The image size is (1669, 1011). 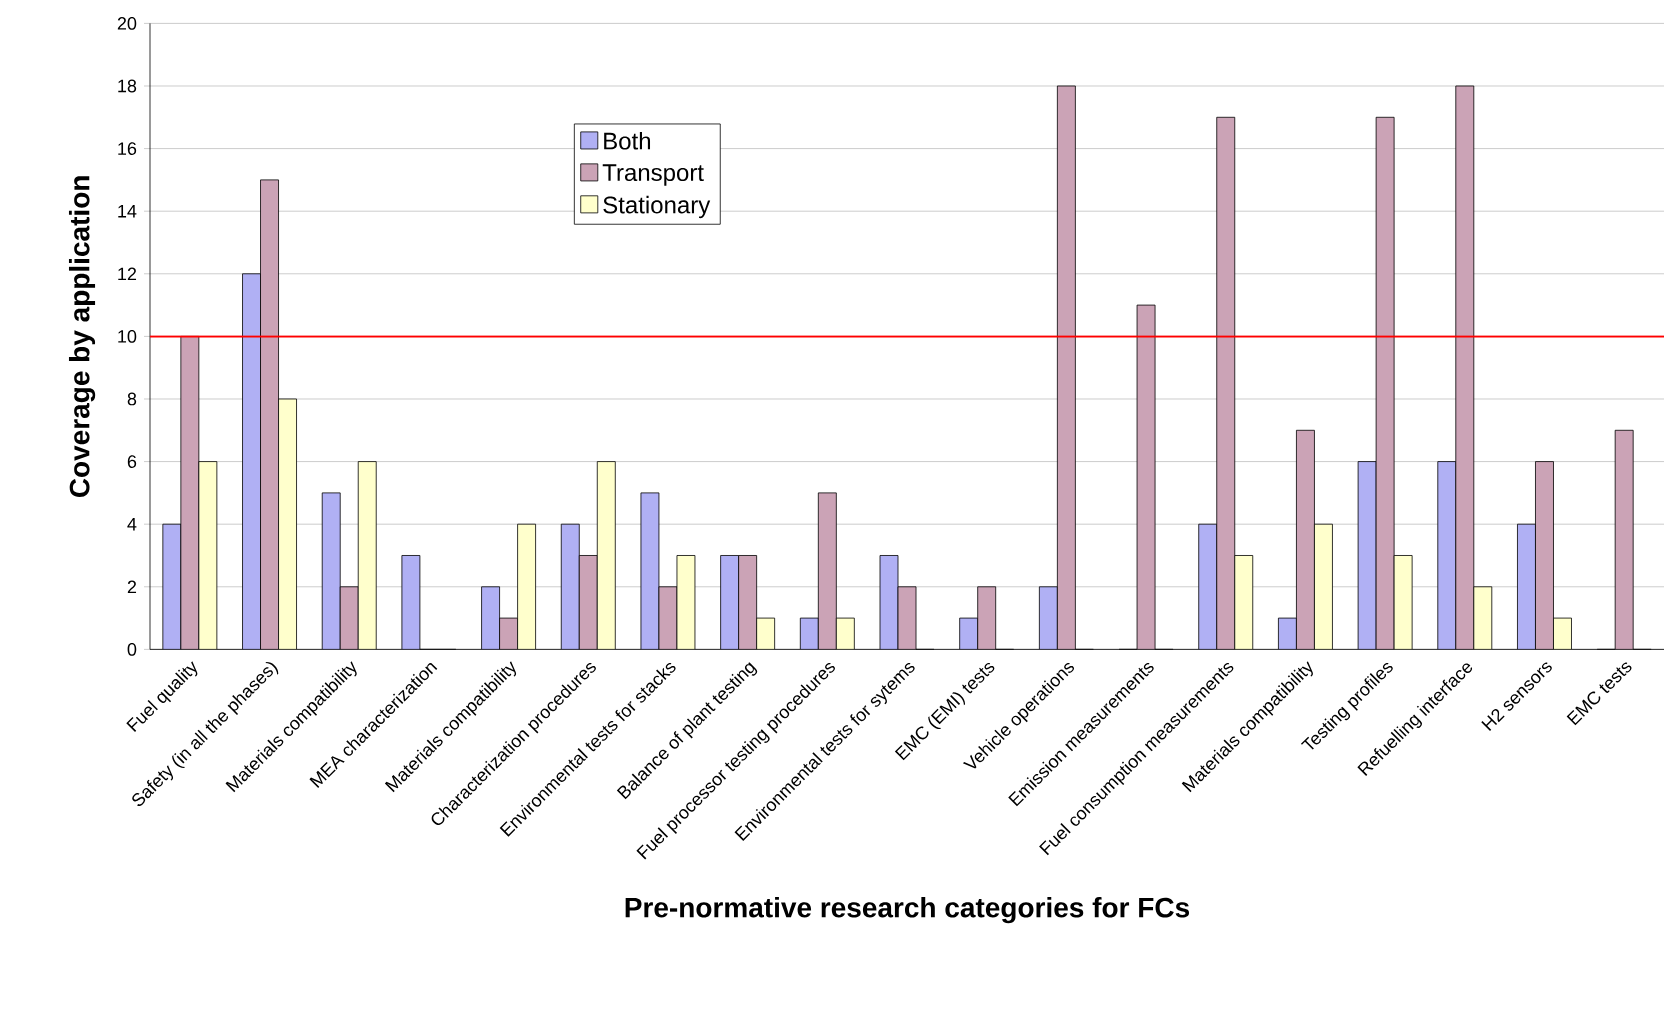 What do you see at coordinates (82, 337) in the screenshot?
I see `y-axis-title: Coverage by application` at bounding box center [82, 337].